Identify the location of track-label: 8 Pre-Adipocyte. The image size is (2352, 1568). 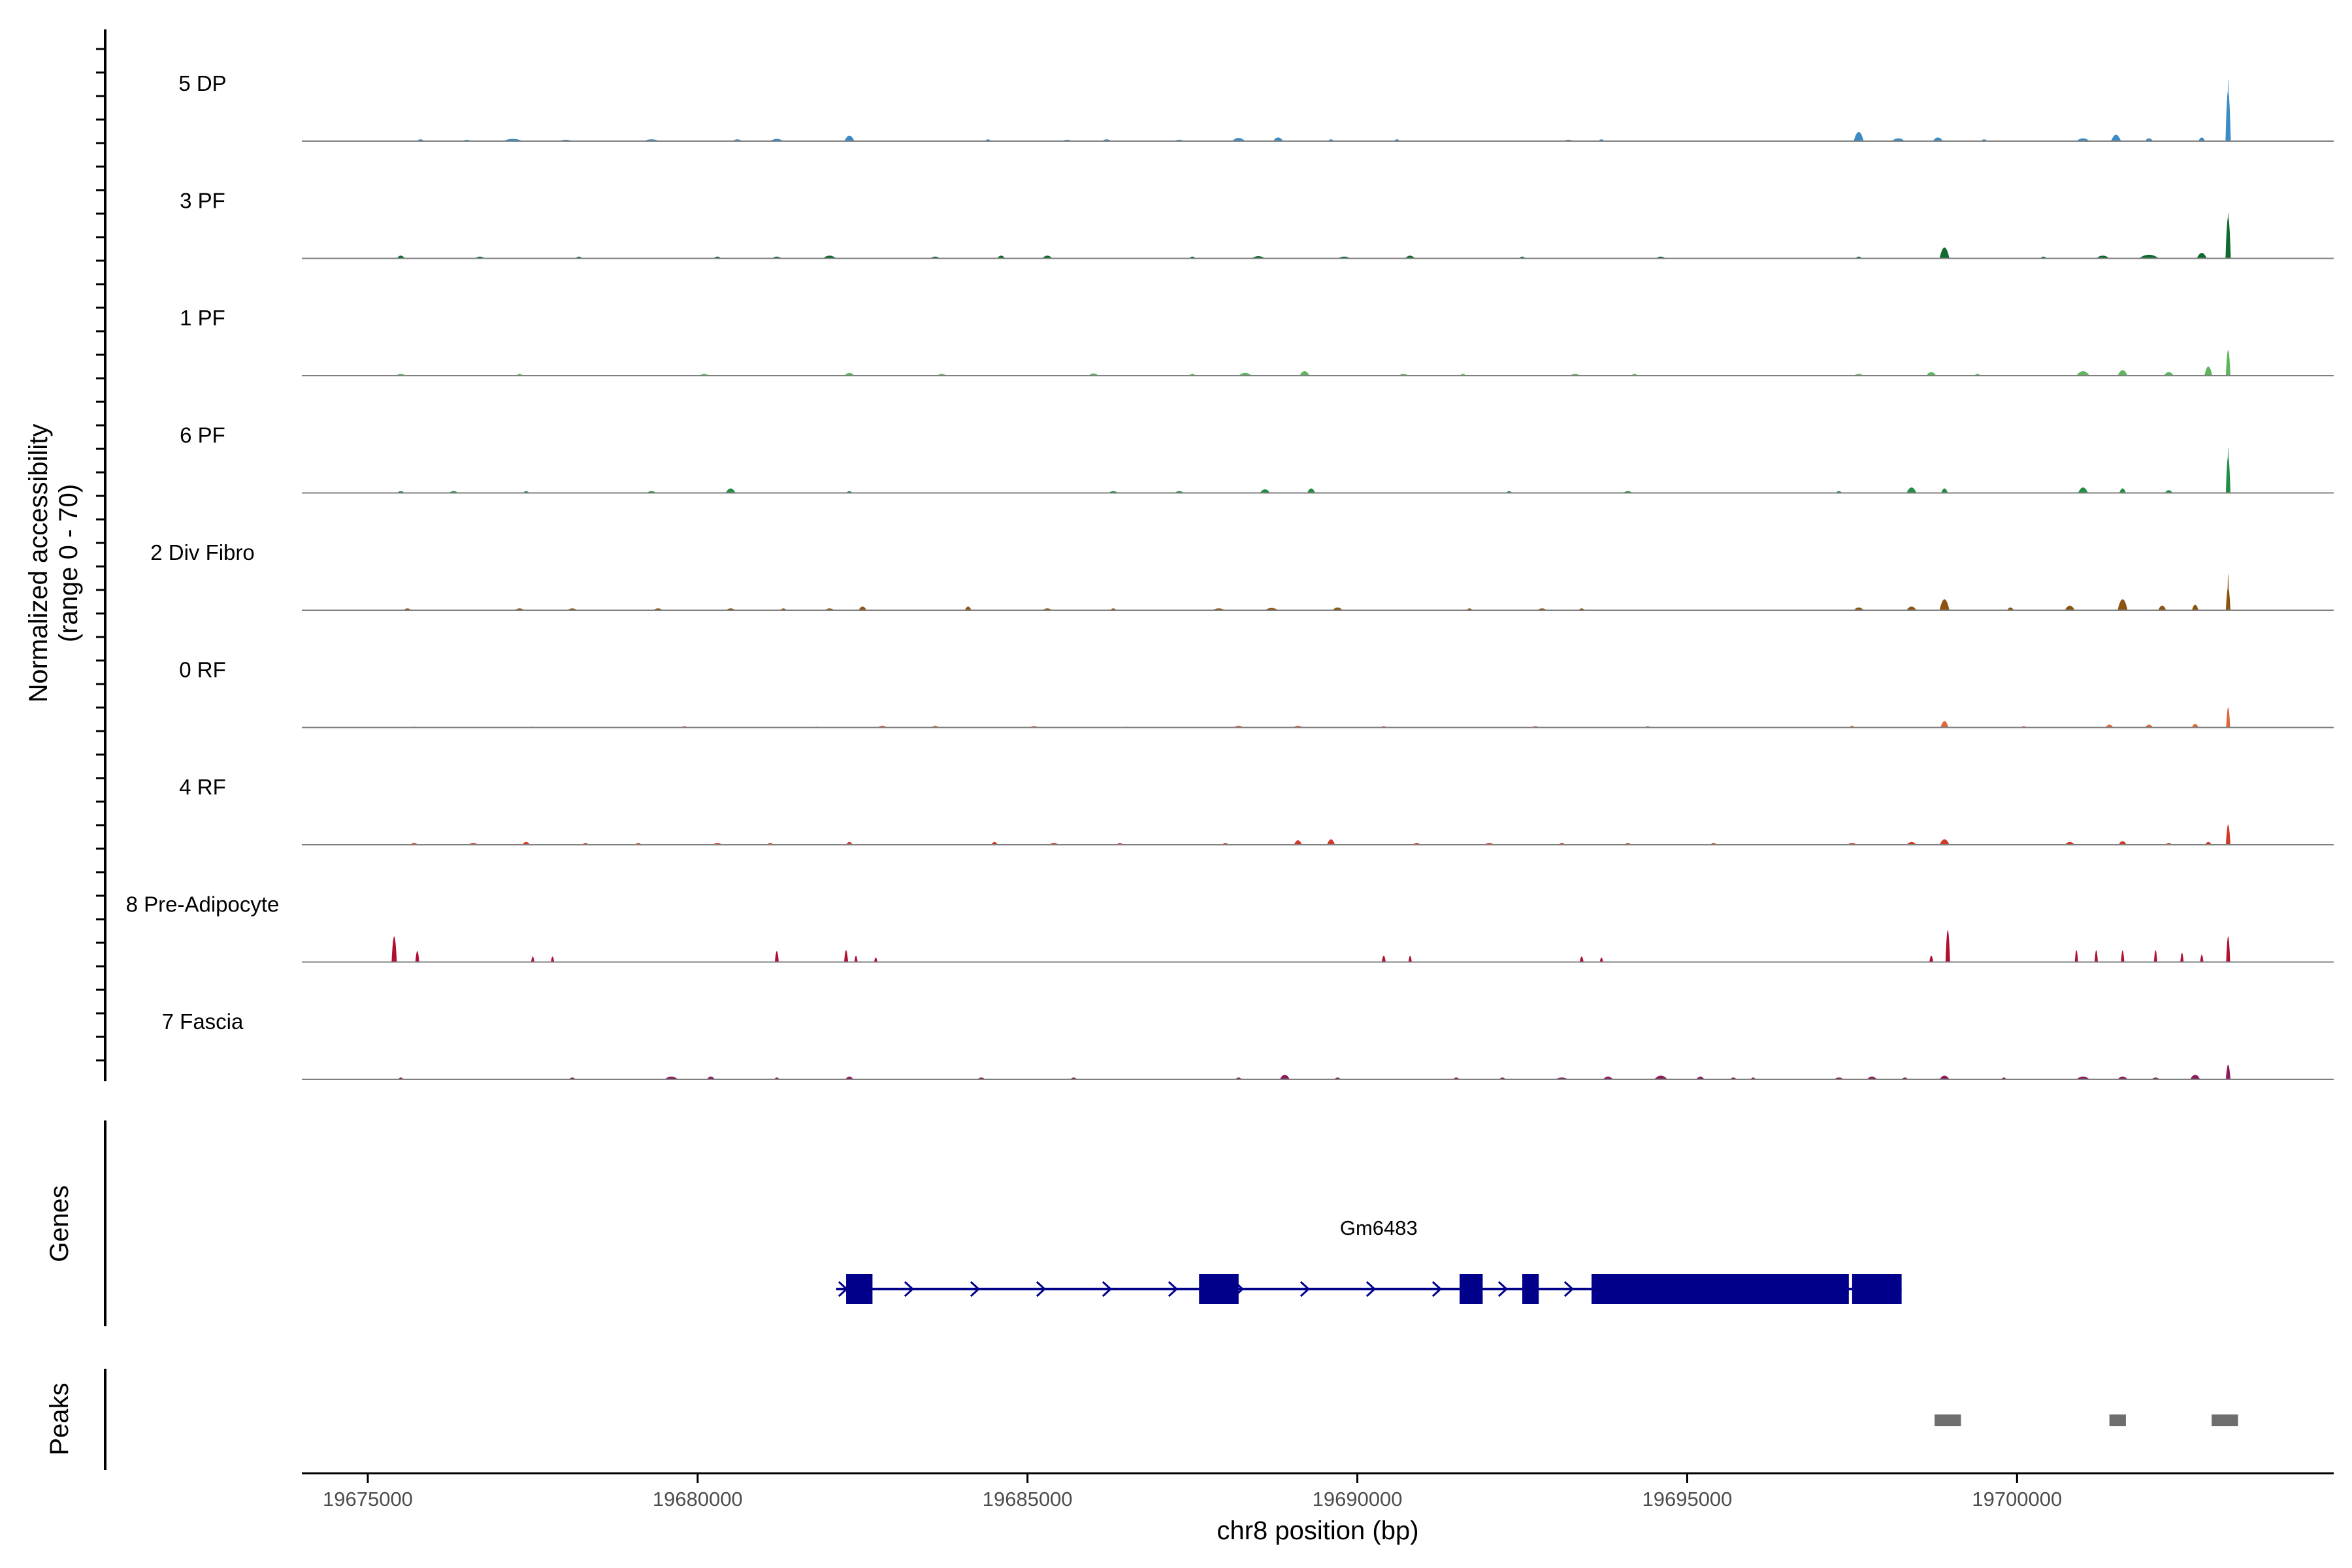
(203, 904).